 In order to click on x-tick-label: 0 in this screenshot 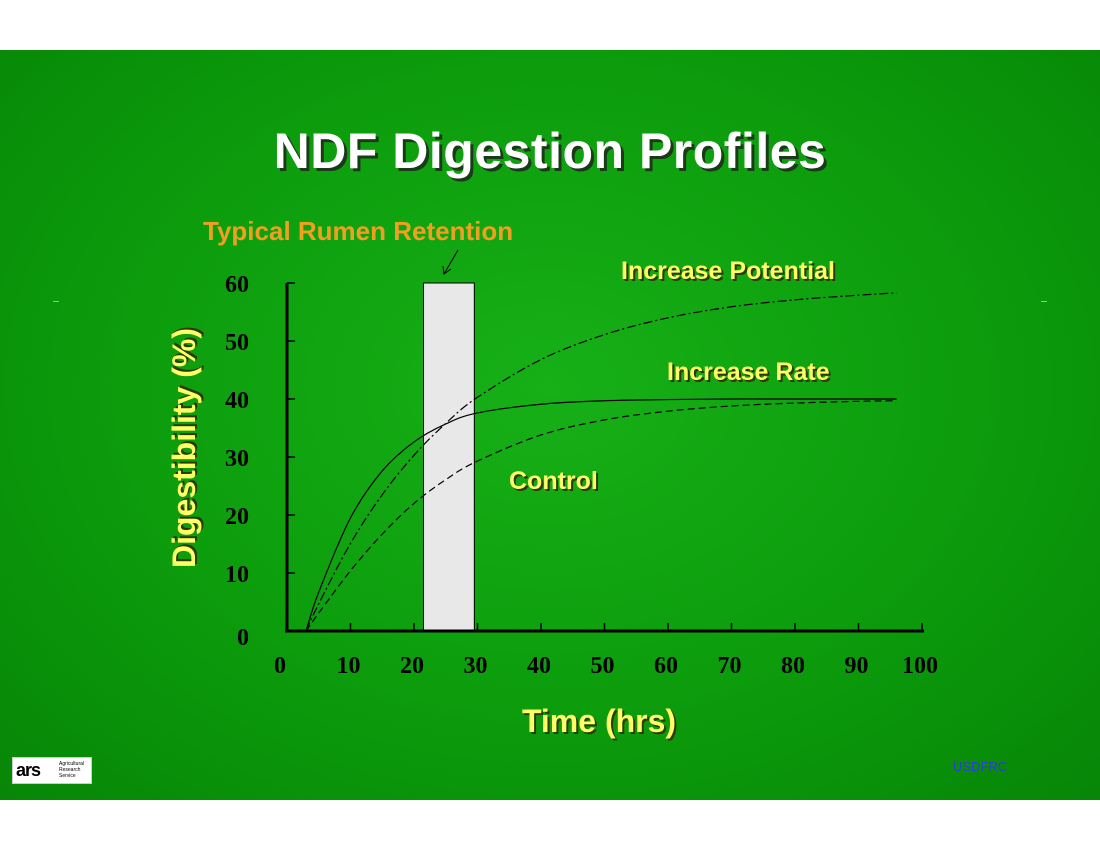, I will do `click(280, 666)`.